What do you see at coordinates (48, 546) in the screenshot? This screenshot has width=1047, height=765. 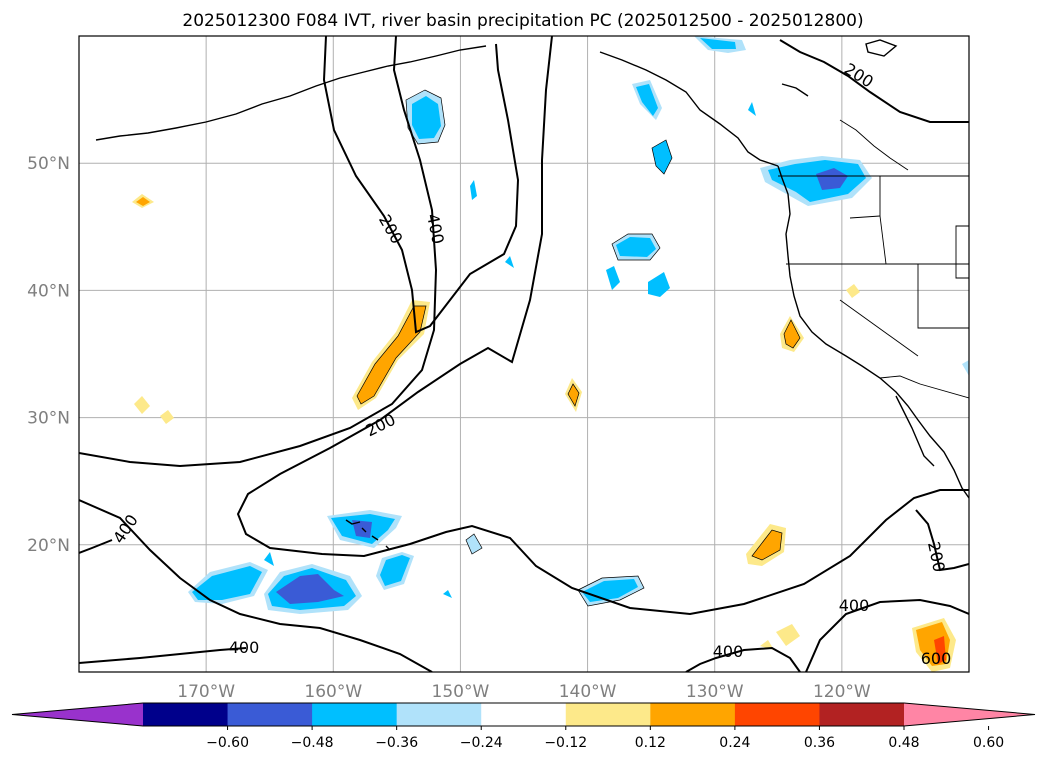 I see `lat-tick-label: 20°N` at bounding box center [48, 546].